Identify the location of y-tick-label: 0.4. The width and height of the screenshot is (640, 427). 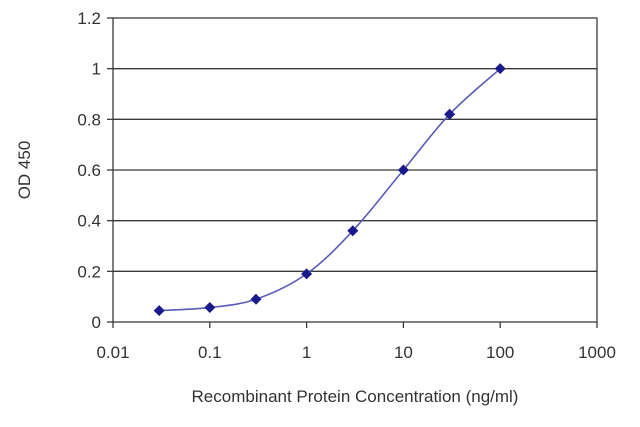
(89, 221).